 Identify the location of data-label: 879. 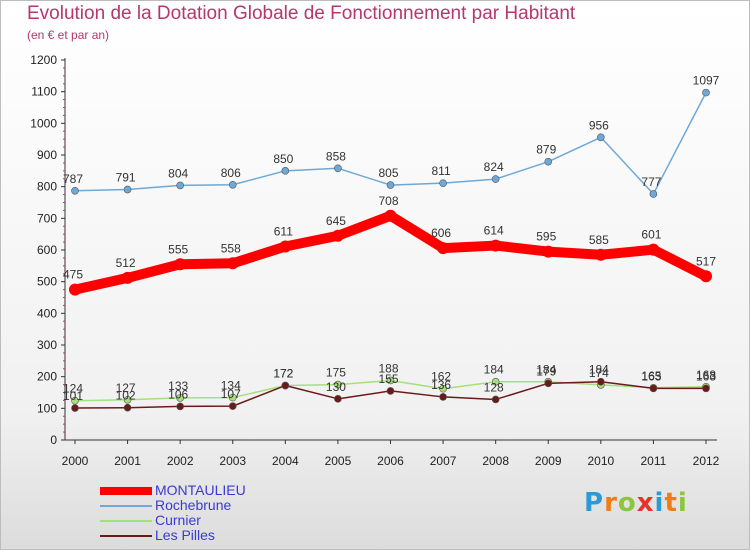
(546, 150).